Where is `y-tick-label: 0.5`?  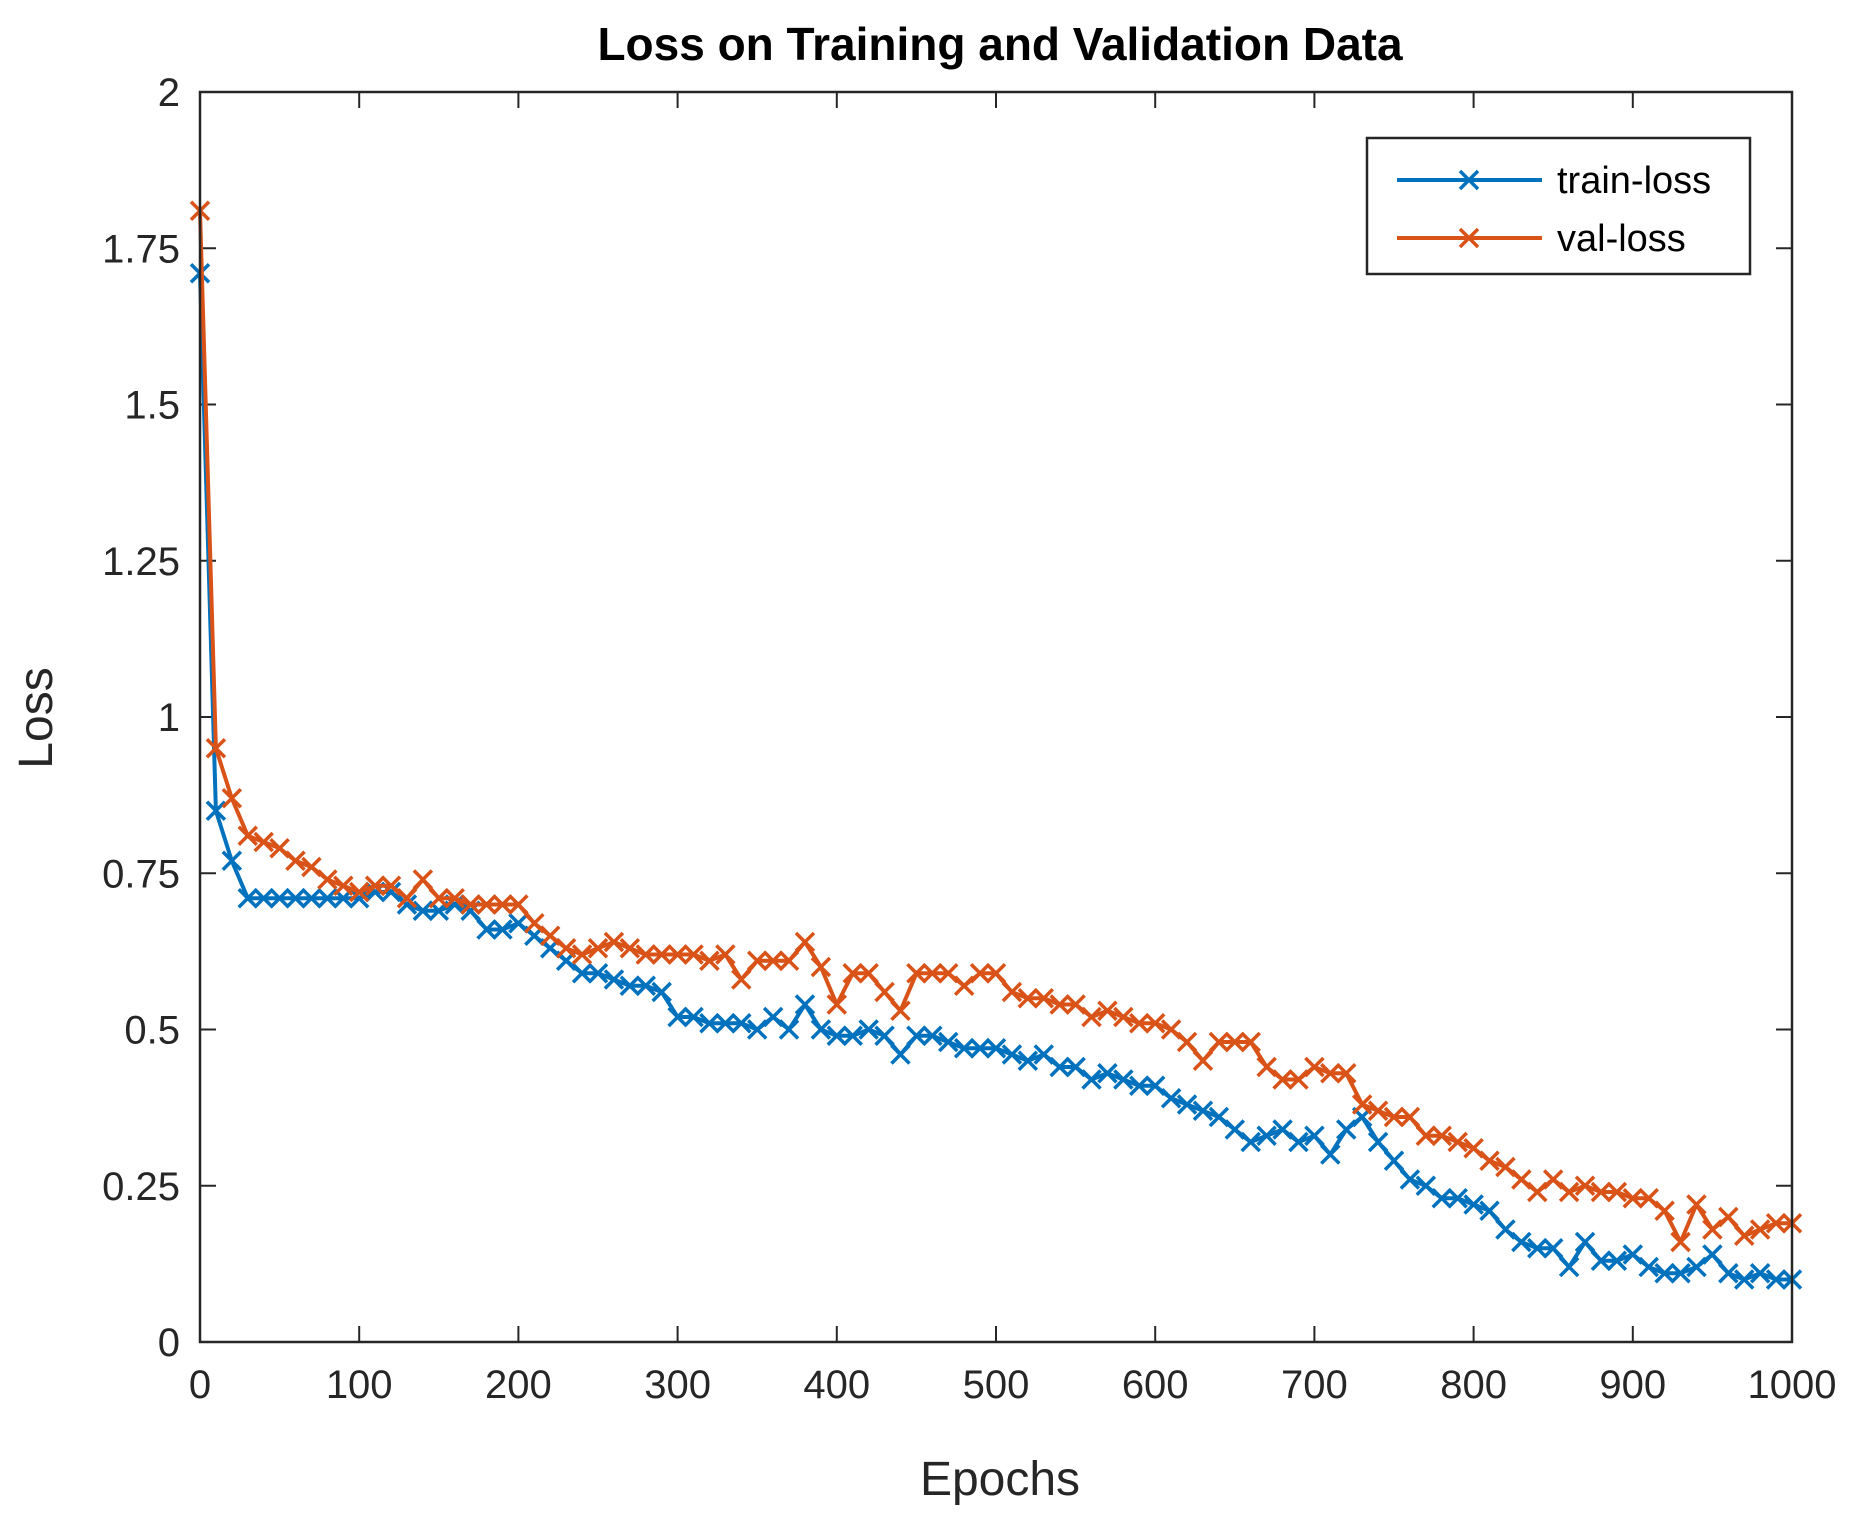 y-tick-label: 0.5 is located at coordinates (152, 1031).